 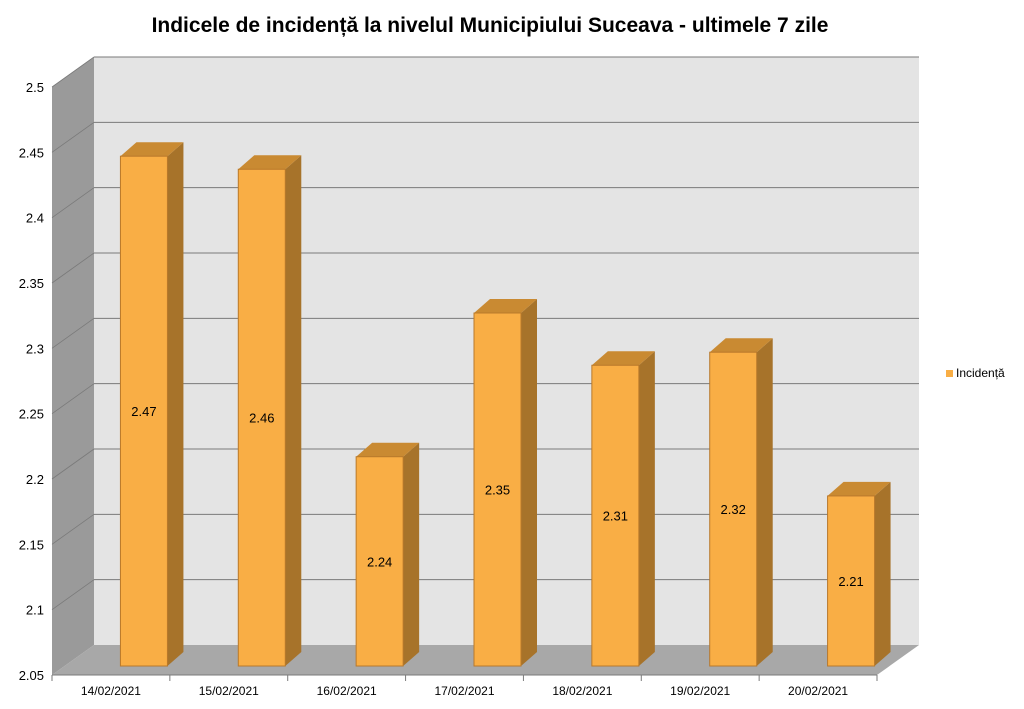 What do you see at coordinates (31, 675) in the screenshot?
I see `y-tick-label: 2.05` at bounding box center [31, 675].